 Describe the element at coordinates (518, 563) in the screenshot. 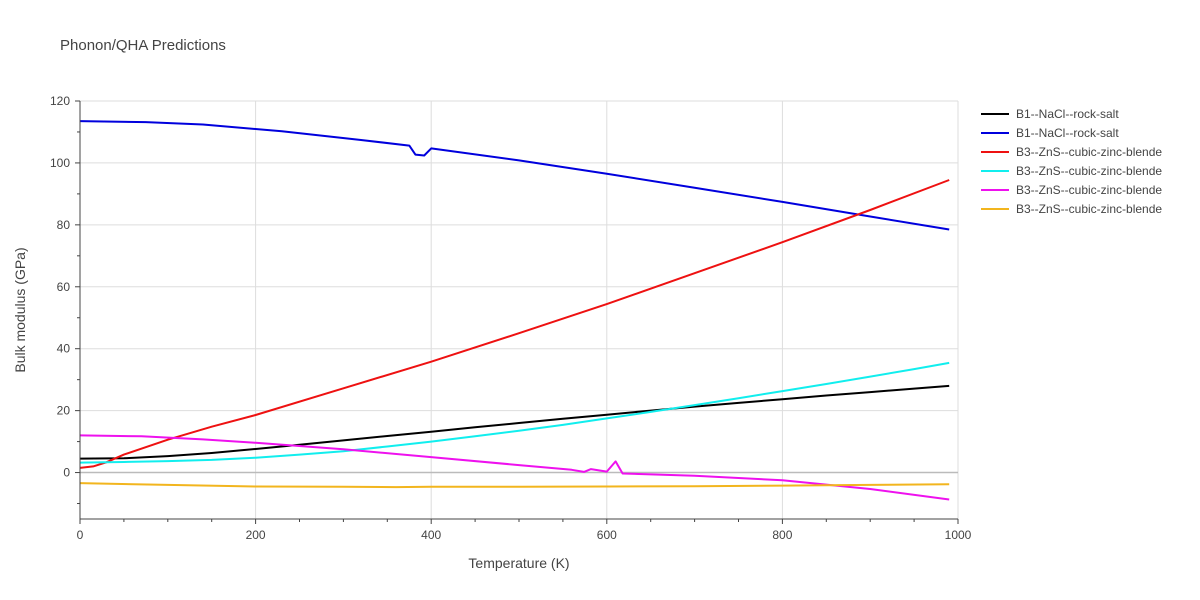

I see `x-axis-title: Temperature (K)` at that location.